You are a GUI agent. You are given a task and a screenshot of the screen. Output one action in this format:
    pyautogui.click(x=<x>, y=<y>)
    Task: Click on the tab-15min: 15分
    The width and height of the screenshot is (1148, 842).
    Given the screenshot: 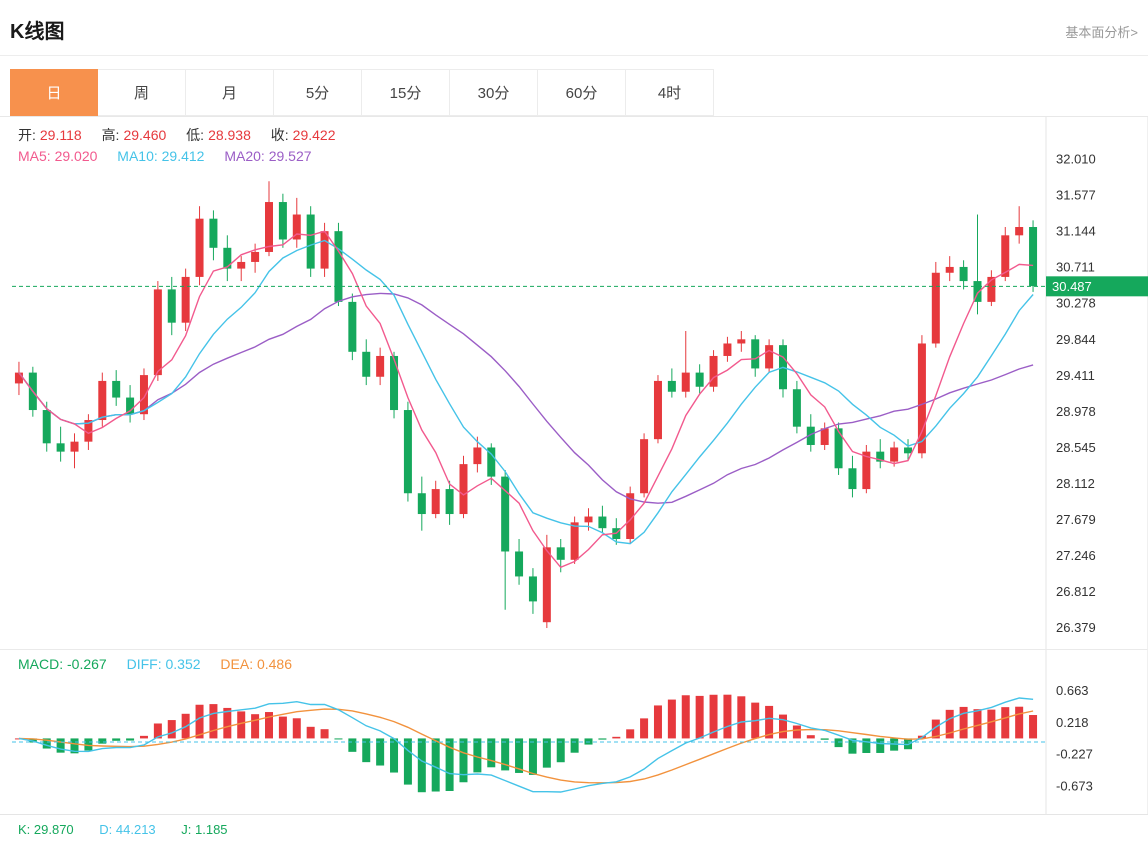 What is the action you would take?
    pyautogui.click(x=406, y=92)
    